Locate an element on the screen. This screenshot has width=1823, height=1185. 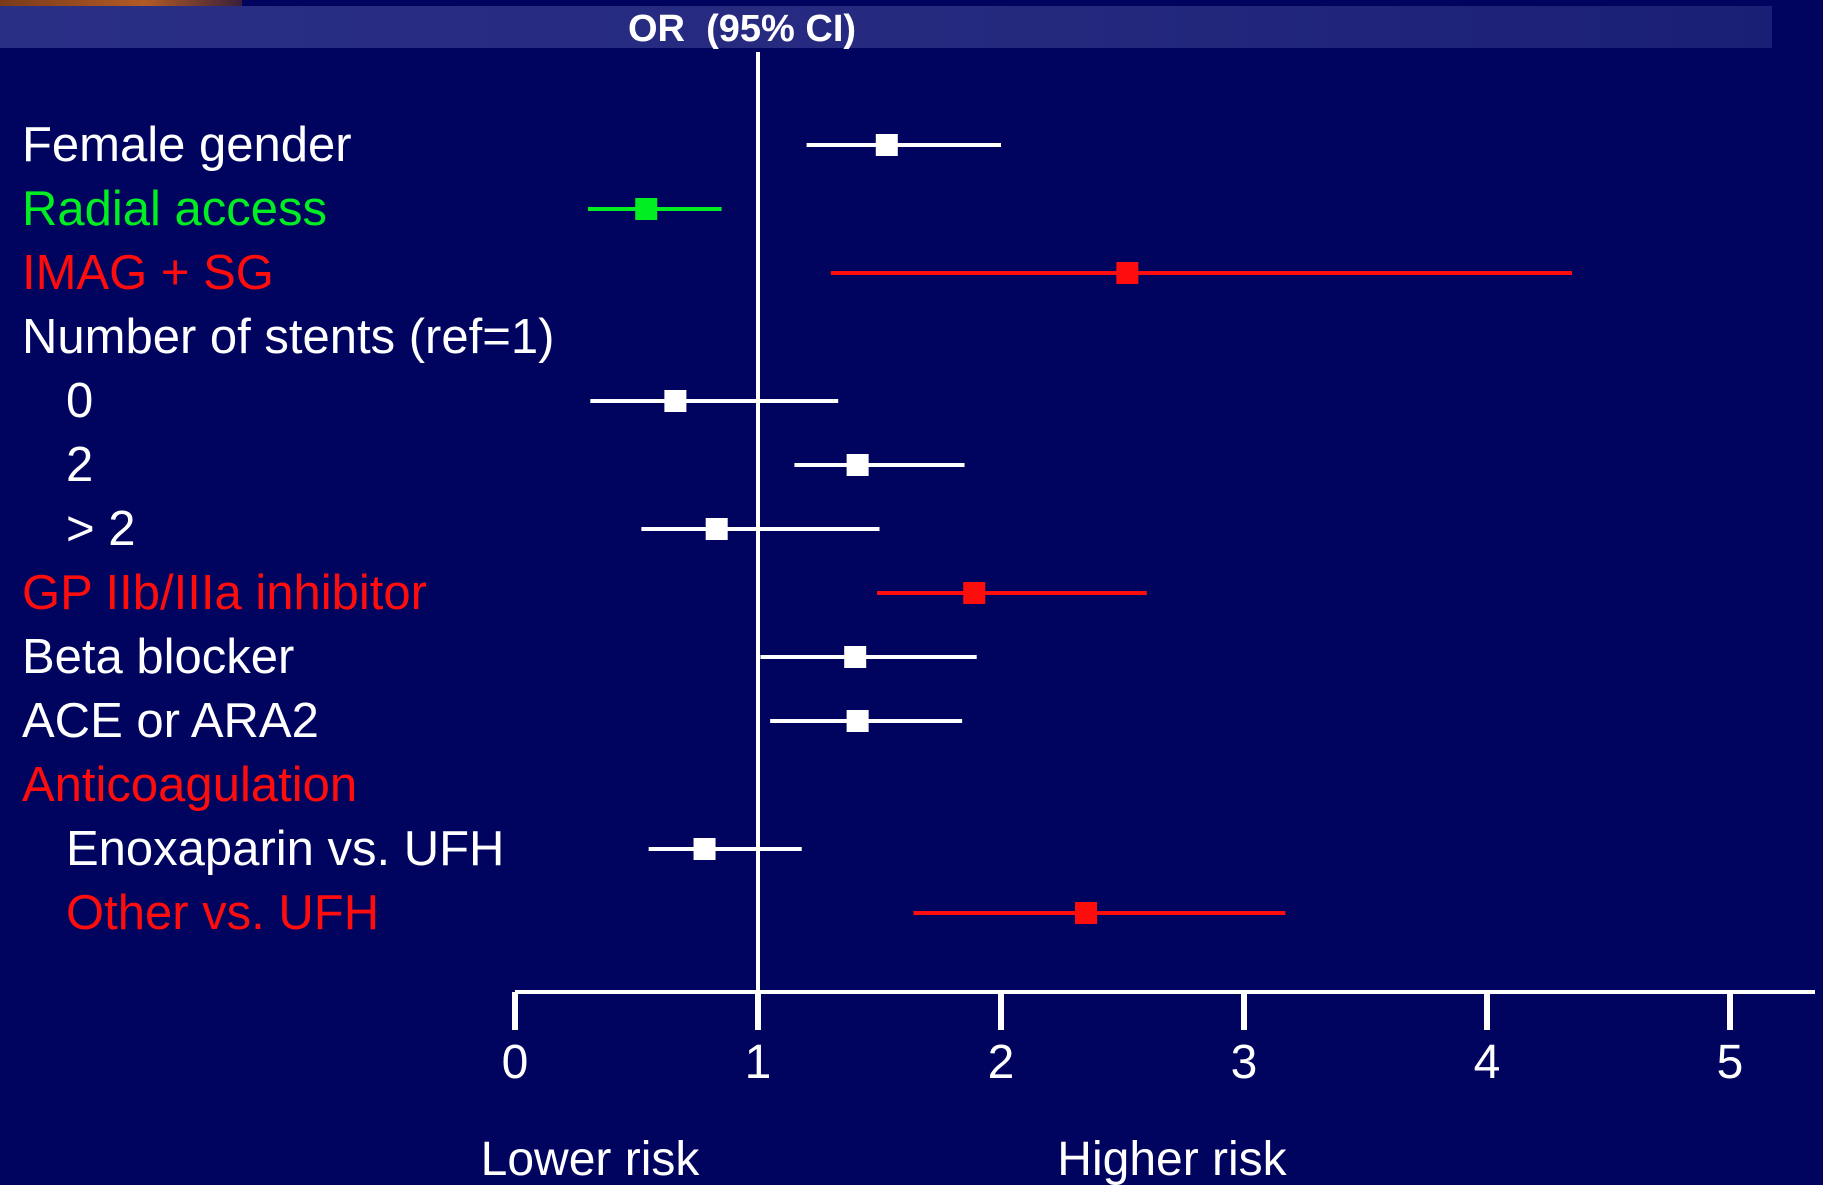
row-label: 2 is located at coordinates (80, 465).